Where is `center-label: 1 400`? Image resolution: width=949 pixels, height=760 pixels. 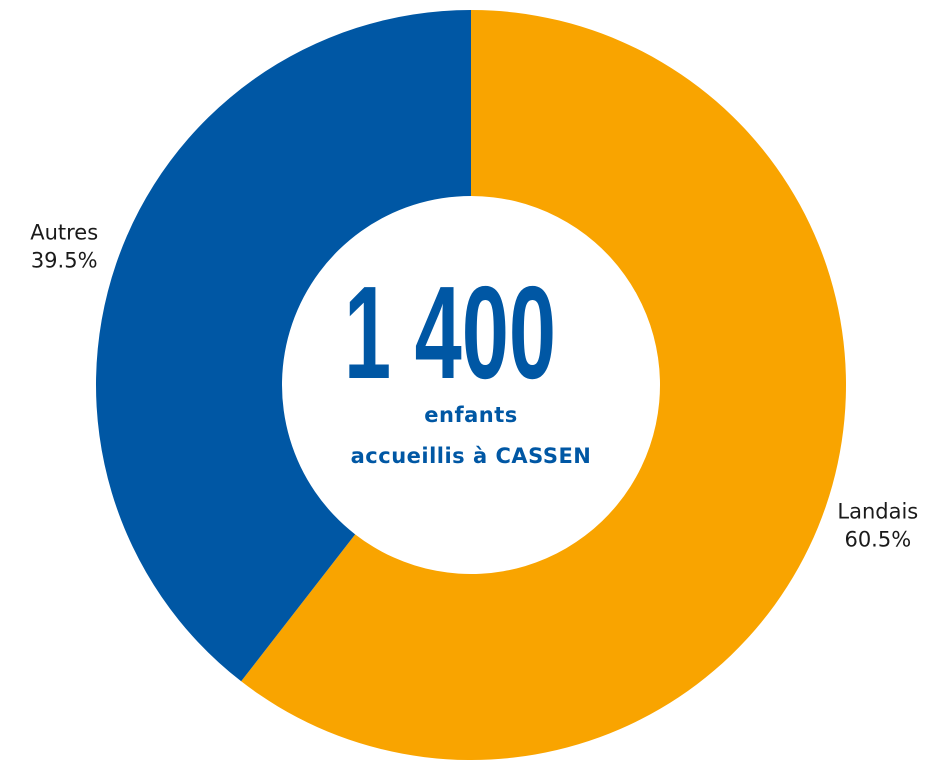 center-label: 1 400 is located at coordinates (450, 332).